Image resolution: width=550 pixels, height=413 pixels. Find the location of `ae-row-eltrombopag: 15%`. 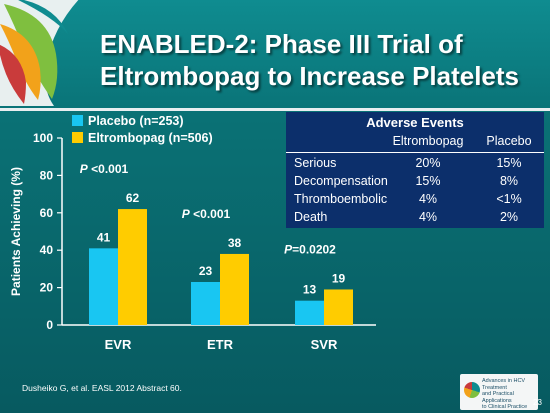

ae-row-eltrombopag: 15% is located at coordinates (428, 181).